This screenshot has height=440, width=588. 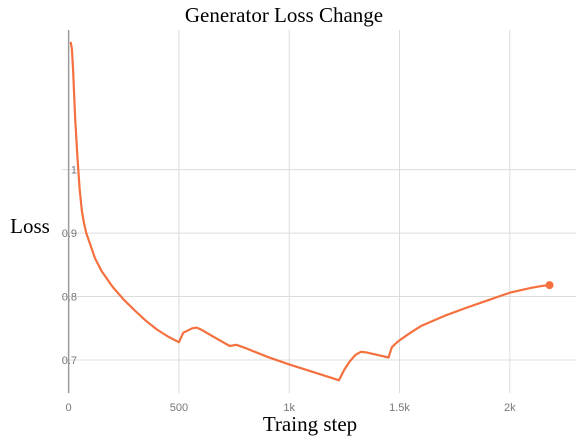 I want to click on y-axis-label: Loss, so click(x=30, y=226).